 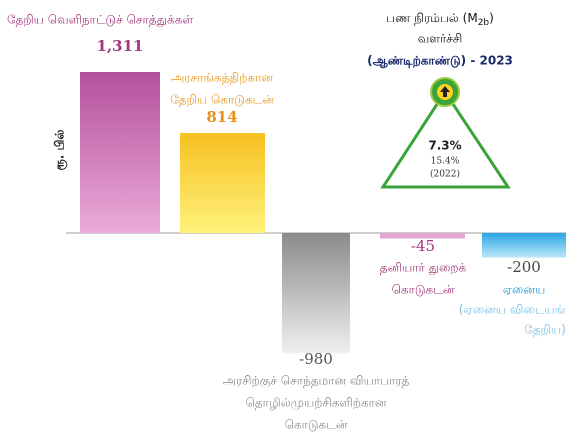 I want to click on category-label: அரசாங்கத்திற்கான, so click(x=222, y=78).